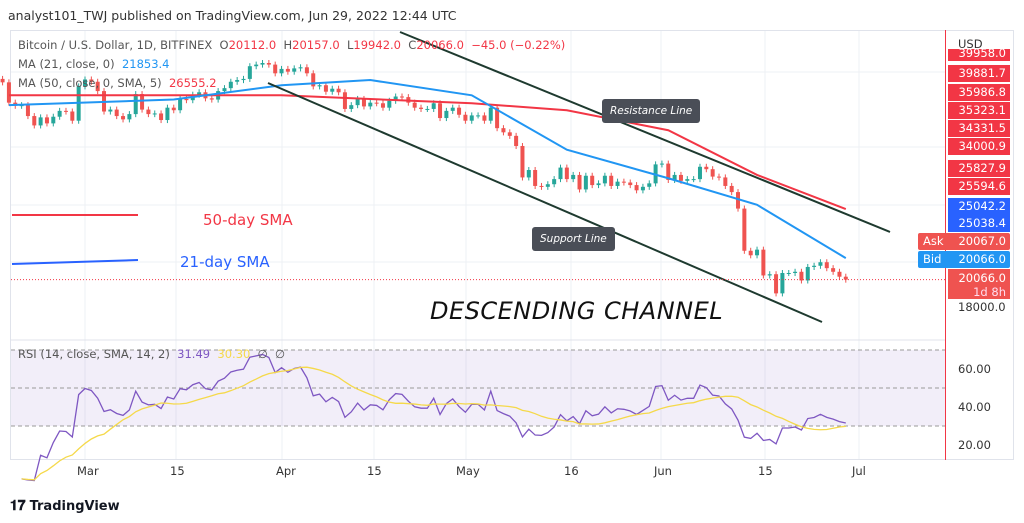 The width and height of the screenshot is (1024, 523). I want to click on change-value: −45.0 (−0.22%), so click(518, 45).